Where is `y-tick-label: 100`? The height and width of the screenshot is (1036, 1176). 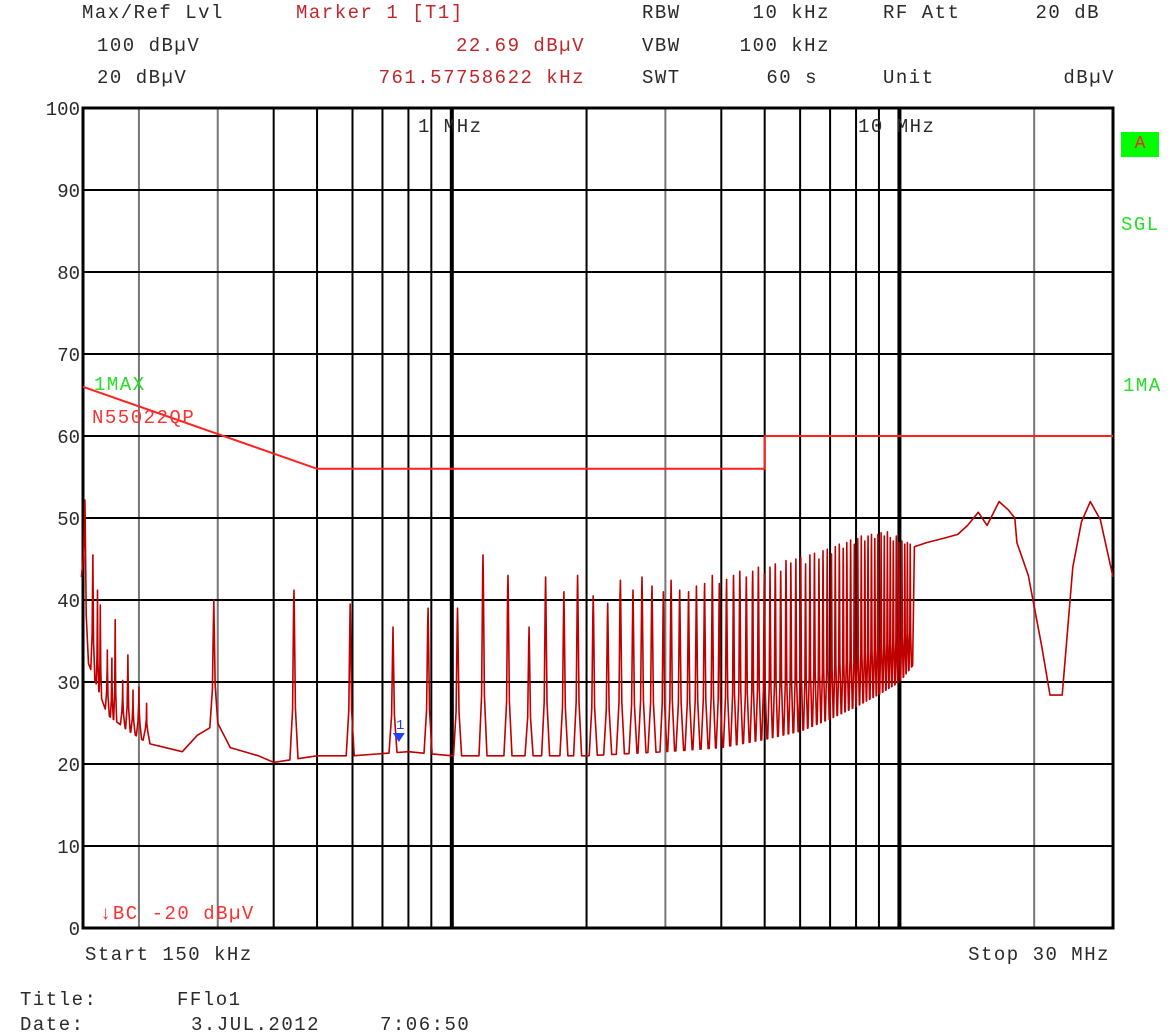 y-tick-label: 100 is located at coordinates (63, 110).